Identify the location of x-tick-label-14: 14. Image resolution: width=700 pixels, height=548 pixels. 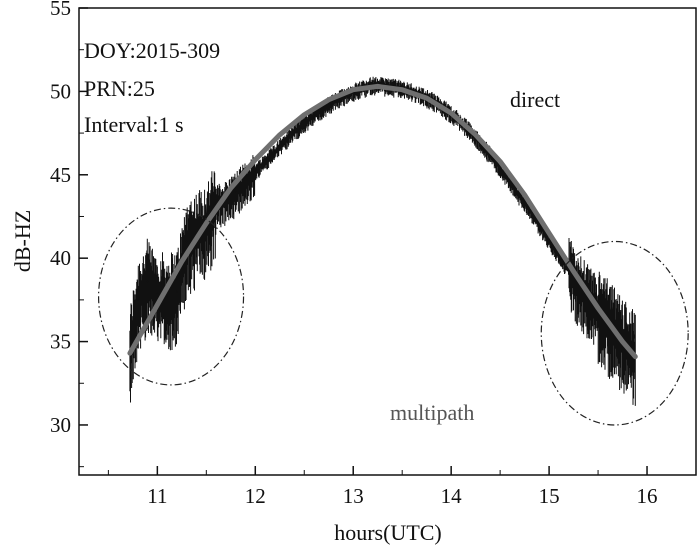
(452, 496).